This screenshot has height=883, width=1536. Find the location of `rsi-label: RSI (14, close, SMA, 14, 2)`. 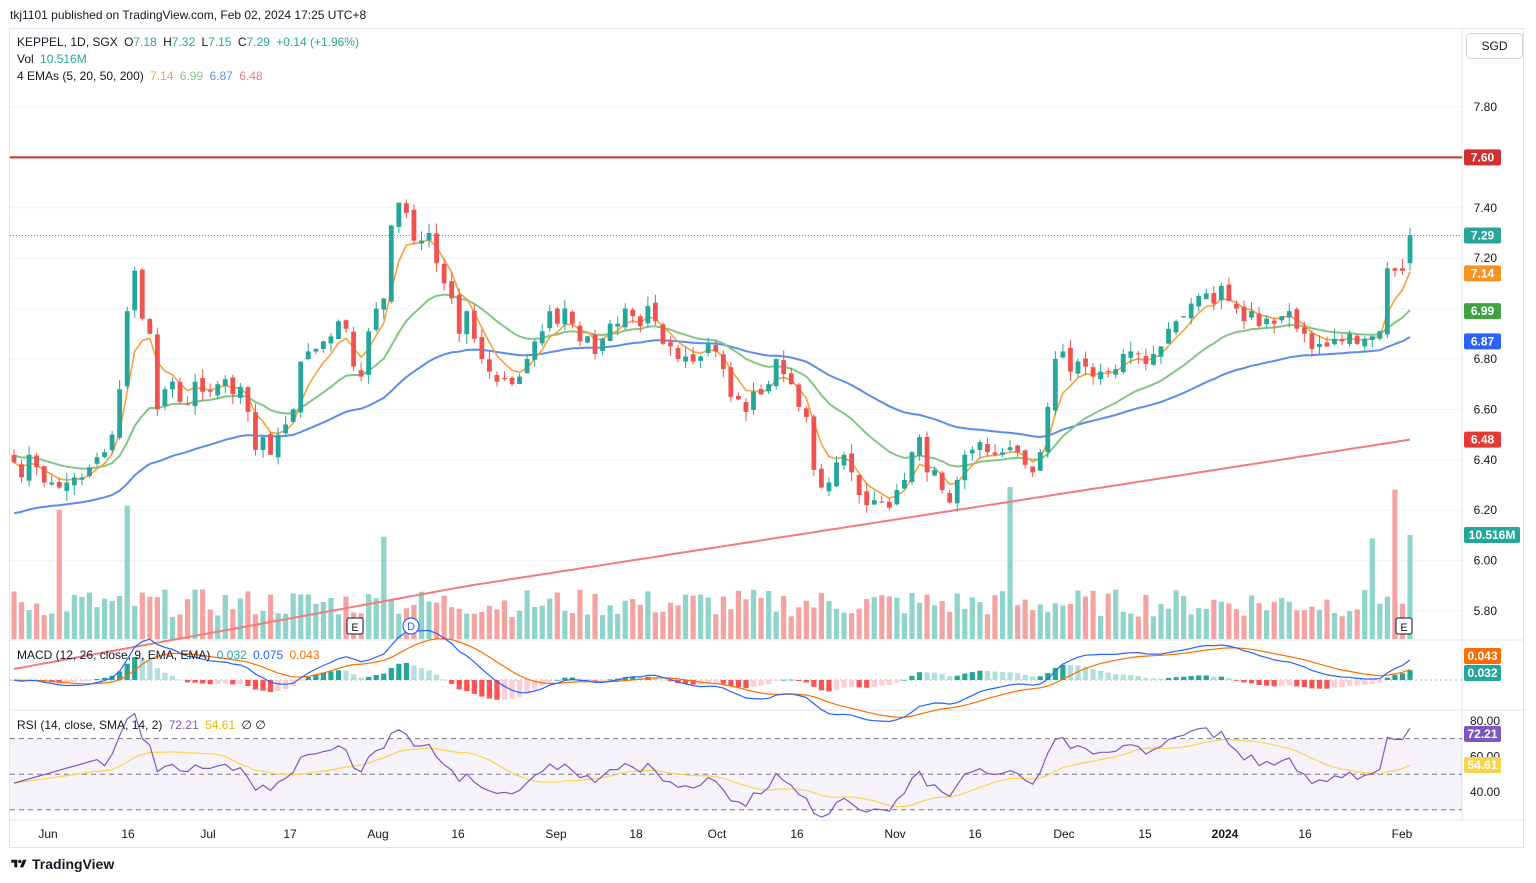

rsi-label: RSI (14, close, SMA, 14, 2) is located at coordinates (90, 725).